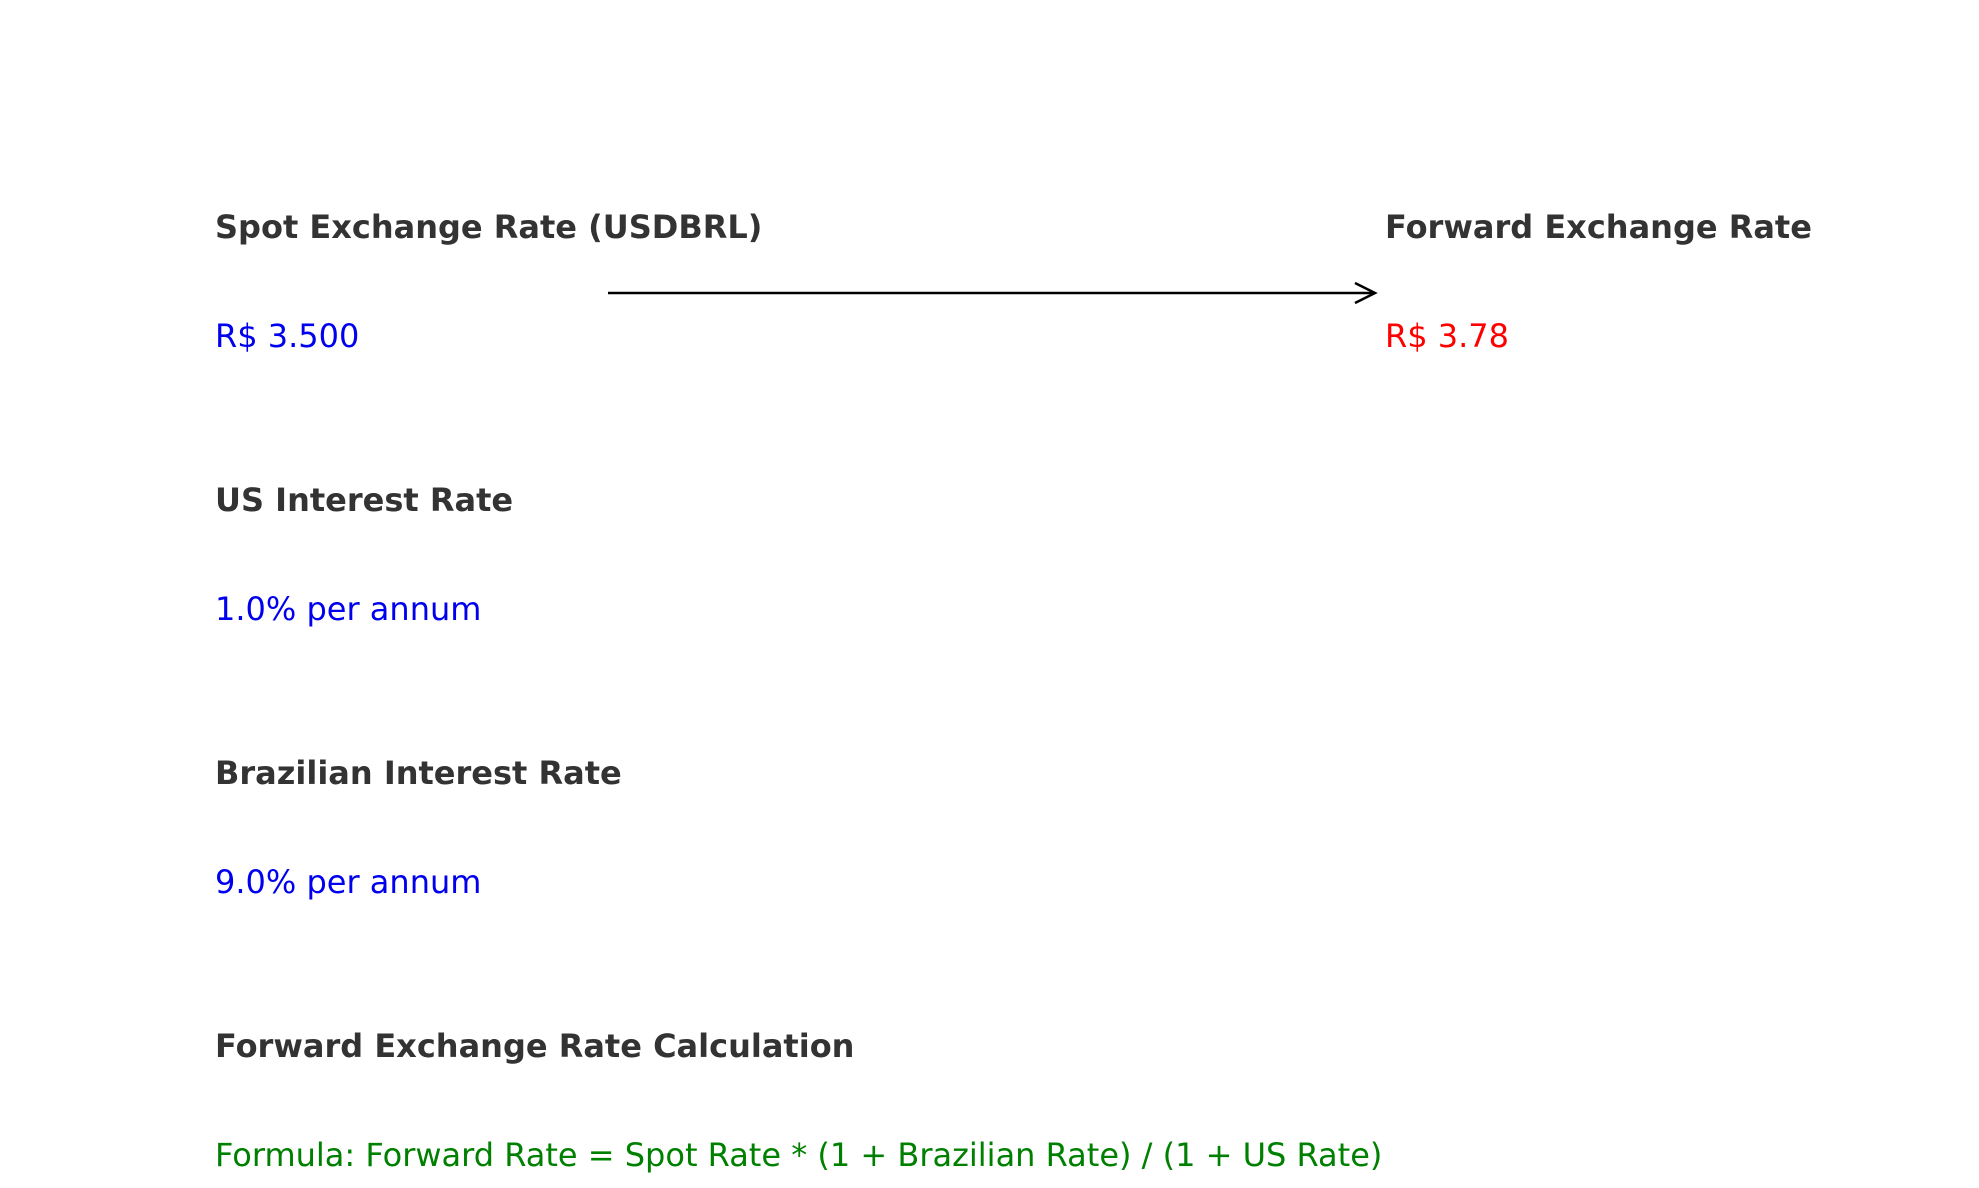 This screenshot has height=1188, width=1979. What do you see at coordinates (287, 336) in the screenshot?
I see `spot-rate-value: R$ 3.500` at bounding box center [287, 336].